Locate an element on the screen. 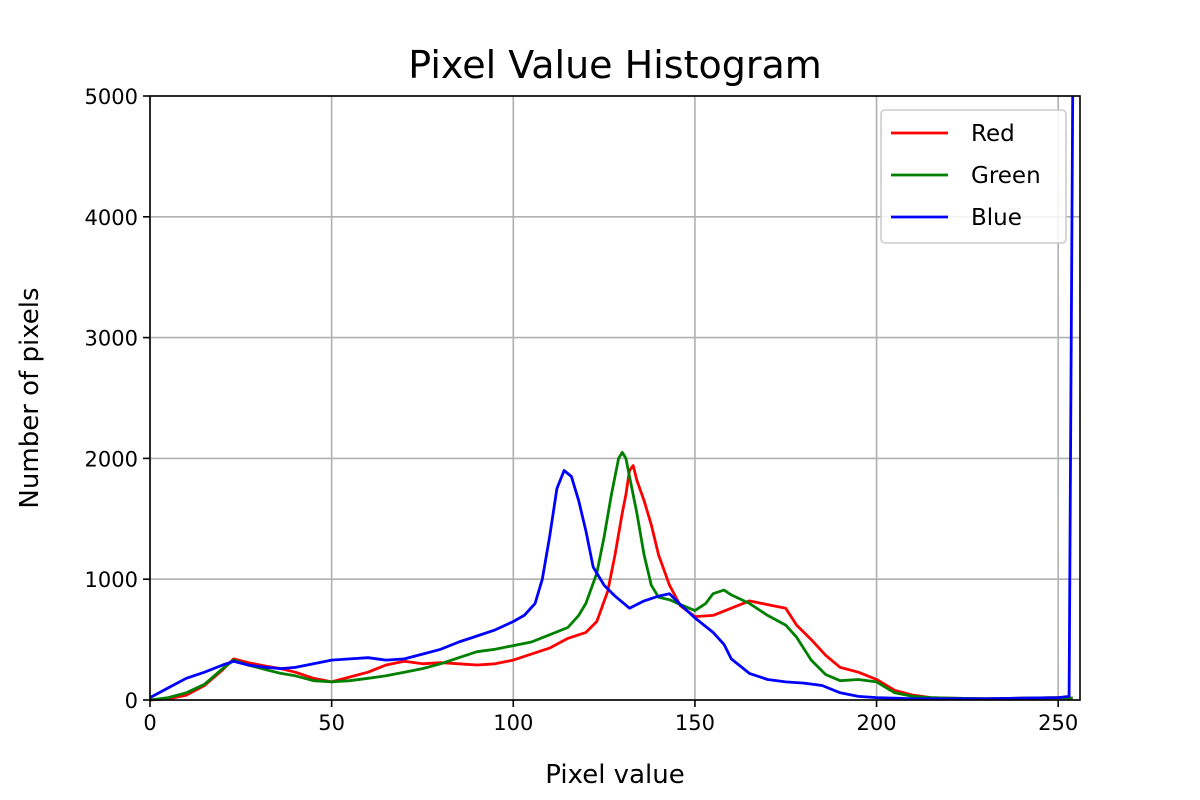  legend-label-red: Red is located at coordinates (993, 134).